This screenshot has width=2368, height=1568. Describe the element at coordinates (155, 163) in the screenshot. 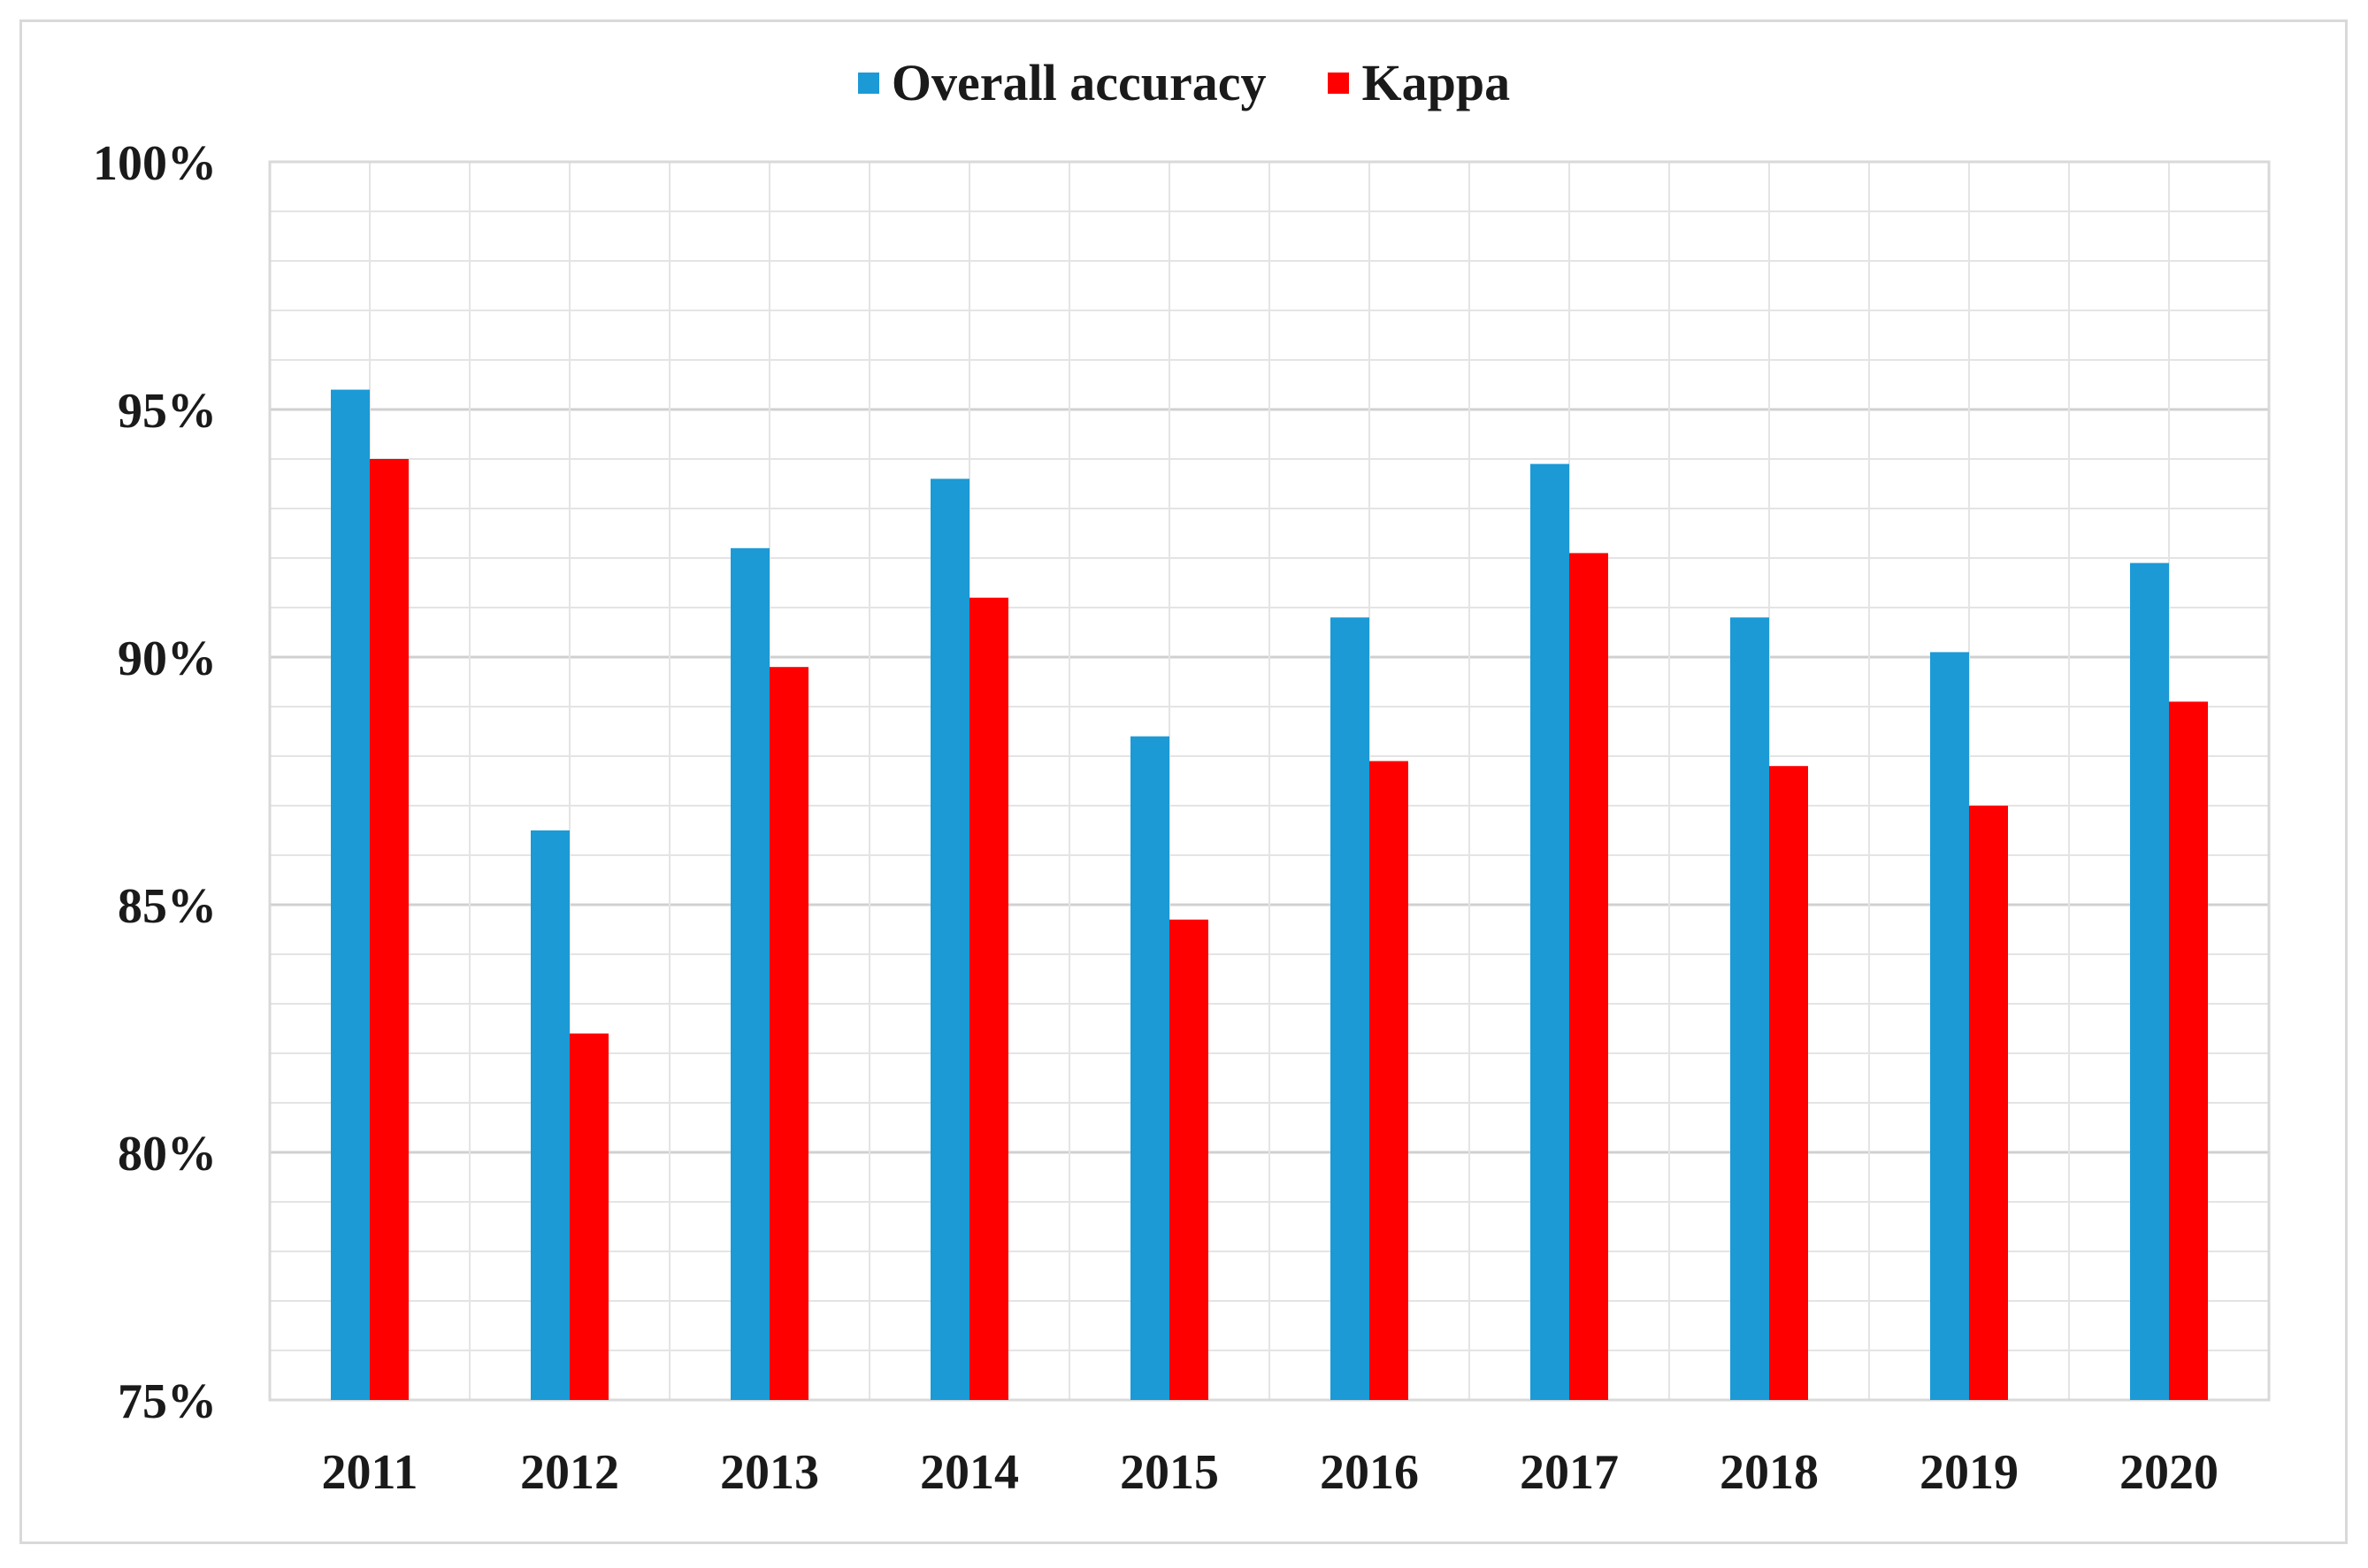

I see `y-tick-label-100: 100%` at that location.